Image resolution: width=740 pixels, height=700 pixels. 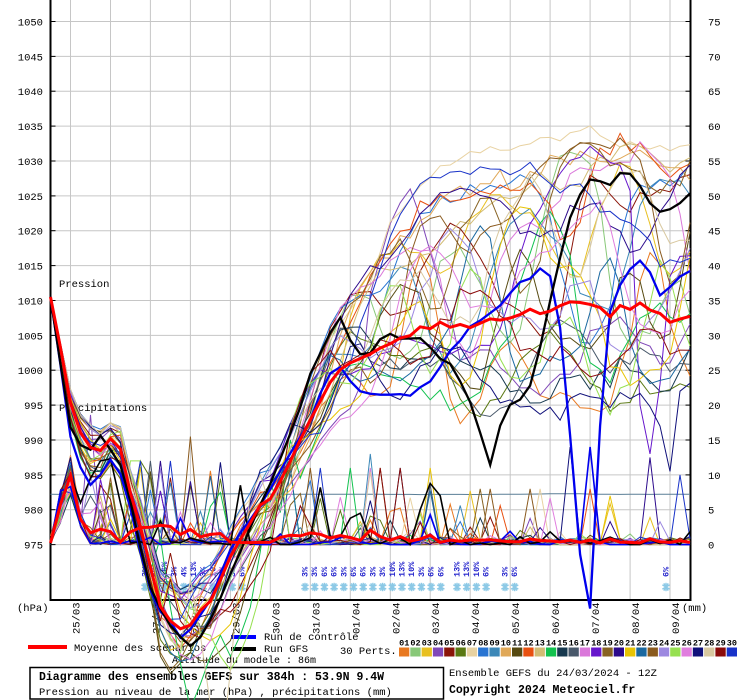 I want to click on svg-text: 01/04, so click(x=357, y=619).